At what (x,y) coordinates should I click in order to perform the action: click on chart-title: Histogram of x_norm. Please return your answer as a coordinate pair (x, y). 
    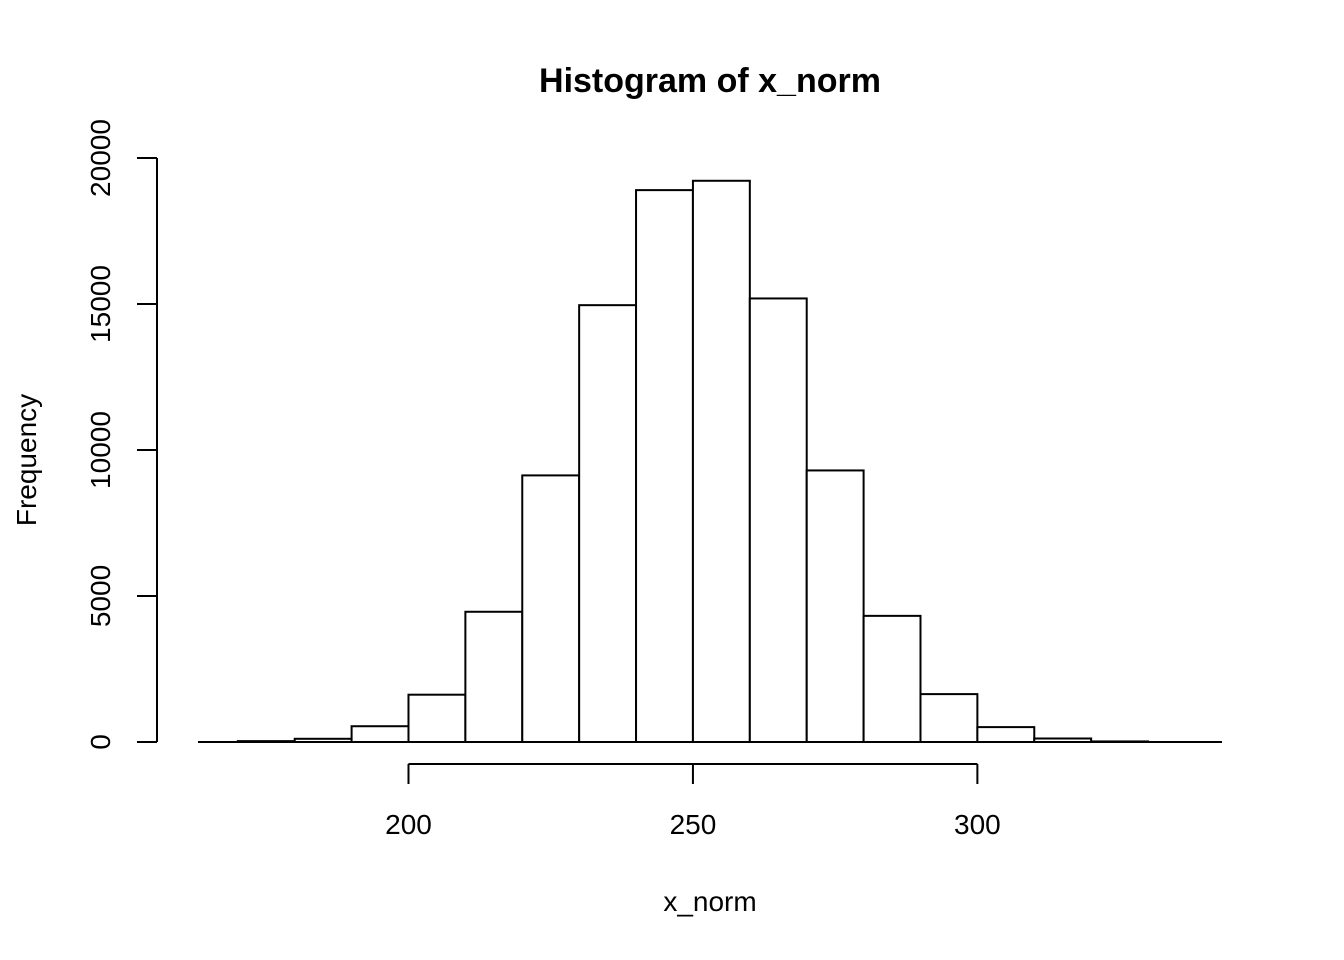
    Looking at the image, I should click on (710, 81).